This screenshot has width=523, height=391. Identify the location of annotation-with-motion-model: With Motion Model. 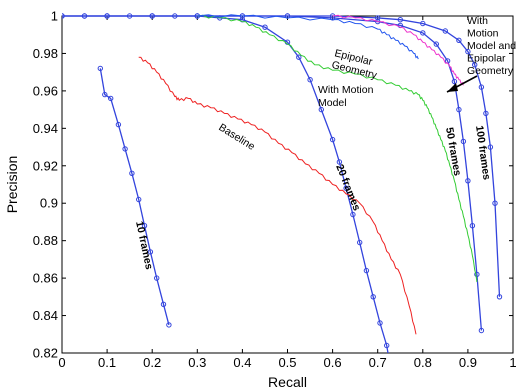
(346, 96).